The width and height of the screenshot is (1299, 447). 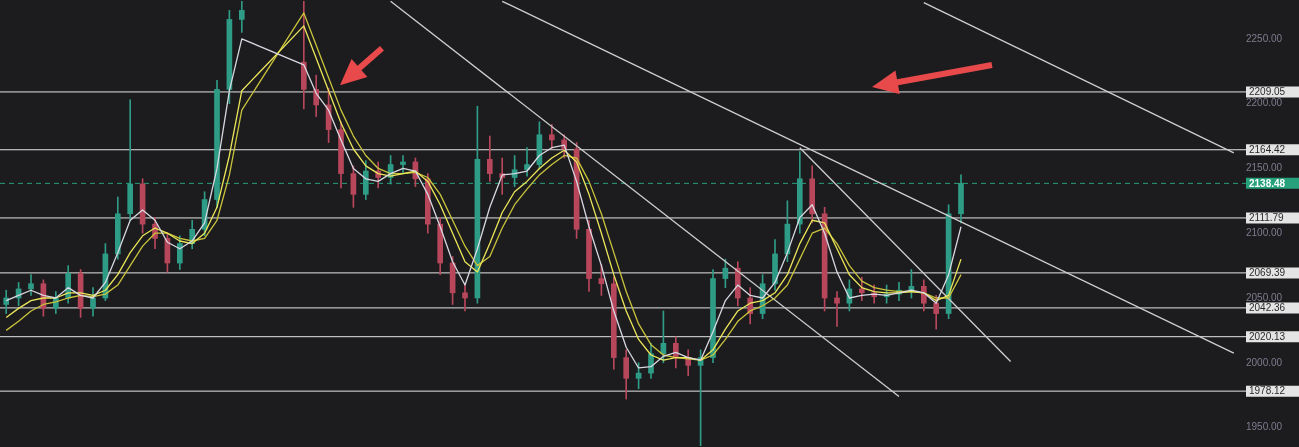 I want to click on y-tick-label: 2100.00, so click(x=1264, y=232).